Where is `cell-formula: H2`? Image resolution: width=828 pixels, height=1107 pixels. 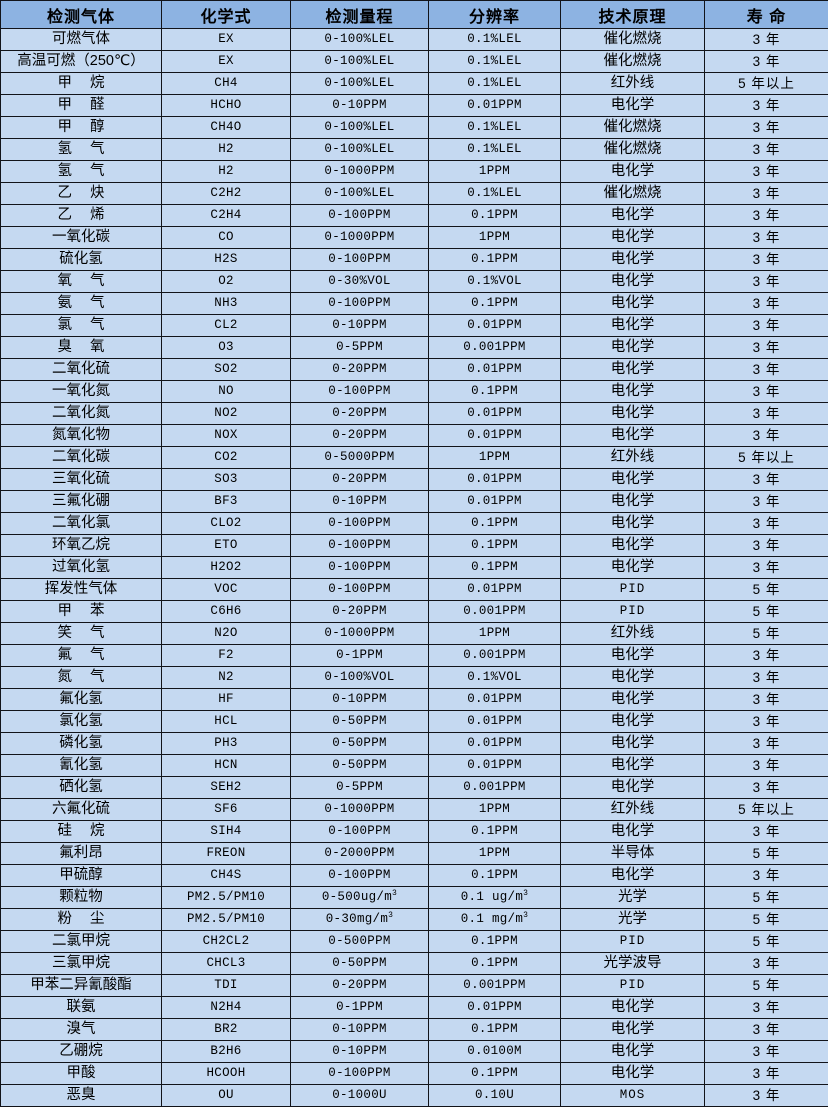
cell-formula: H2 is located at coordinates (226, 150).